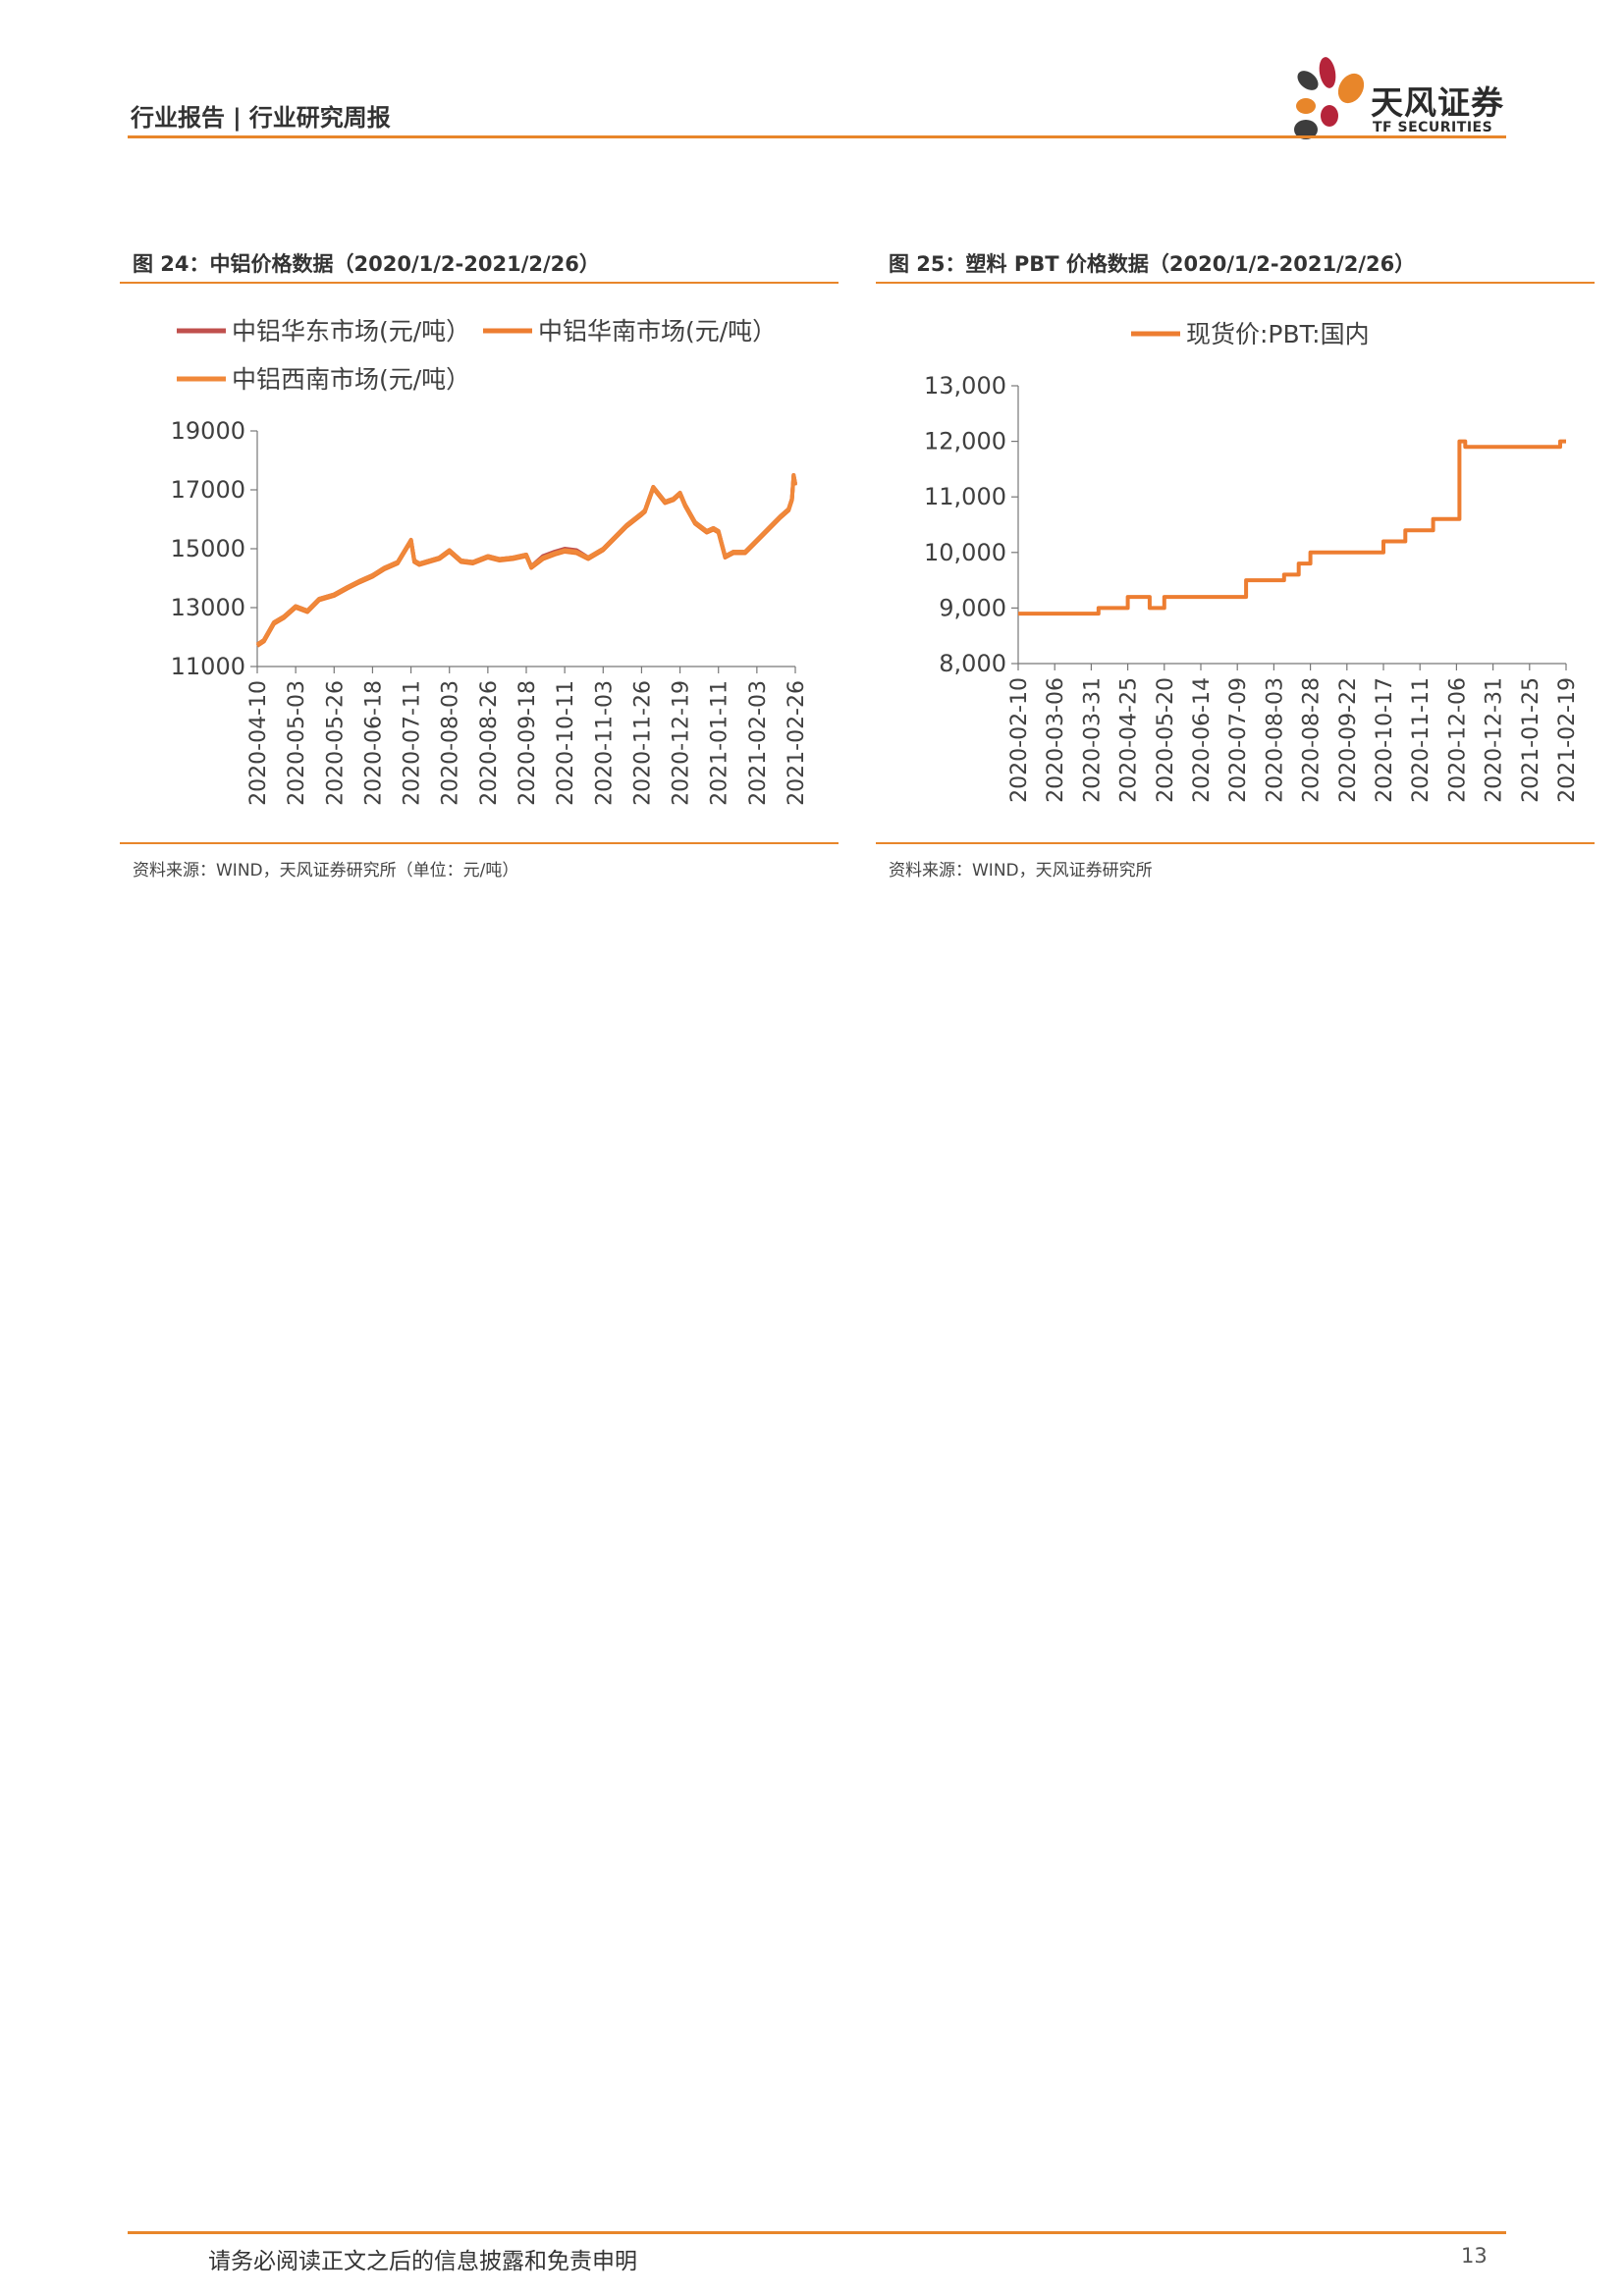 The image size is (1624, 2296). What do you see at coordinates (208, 607) in the screenshot?
I see `y-tick-label: 13000` at bounding box center [208, 607].